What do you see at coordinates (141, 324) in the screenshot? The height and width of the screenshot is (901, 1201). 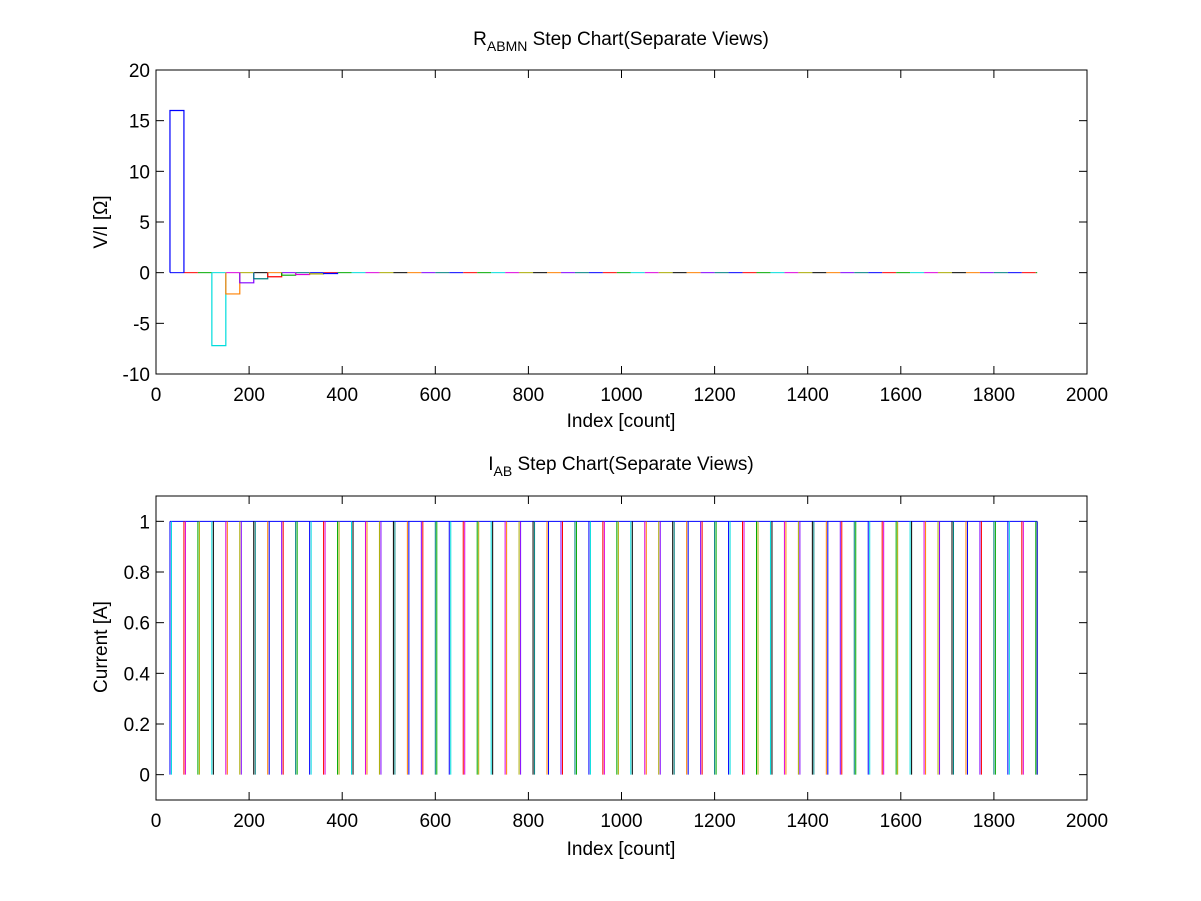 I see `y-tick-label: -5` at bounding box center [141, 324].